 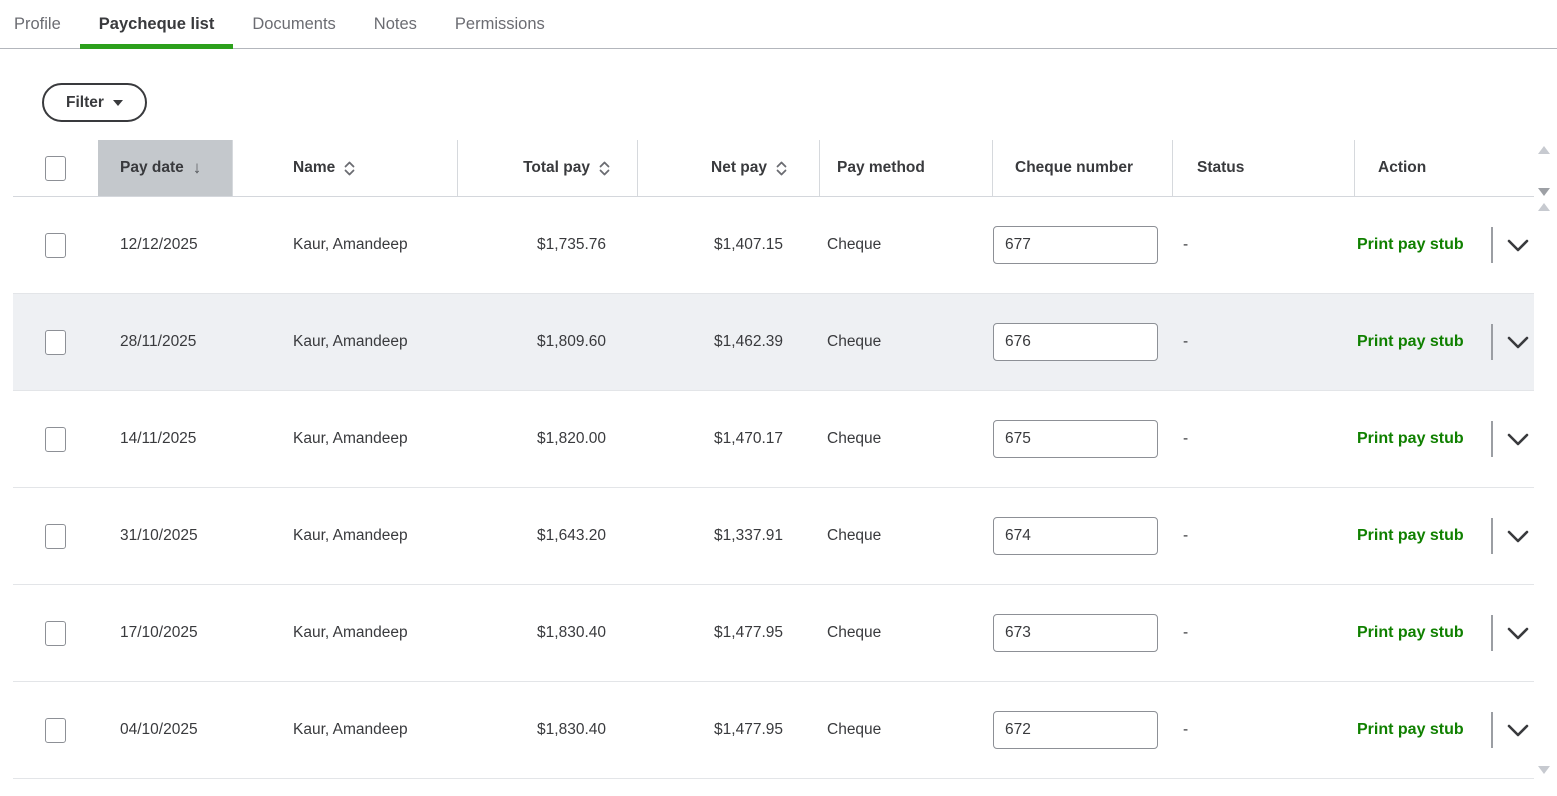 What do you see at coordinates (548, 168) in the screenshot?
I see `header-total-pay: Total pay` at bounding box center [548, 168].